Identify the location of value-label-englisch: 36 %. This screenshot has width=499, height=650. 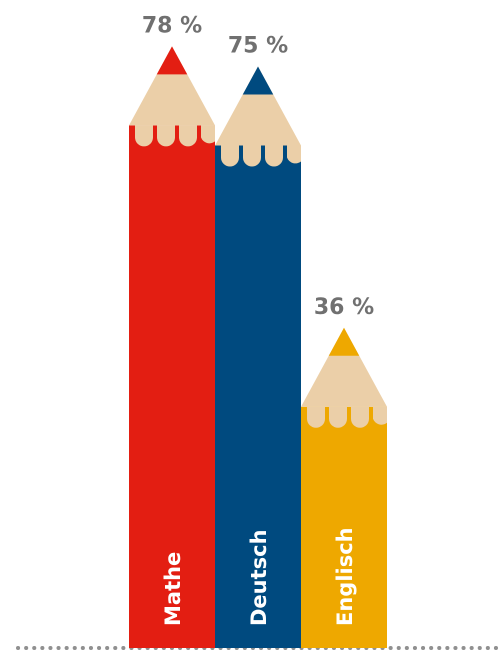
(344, 307).